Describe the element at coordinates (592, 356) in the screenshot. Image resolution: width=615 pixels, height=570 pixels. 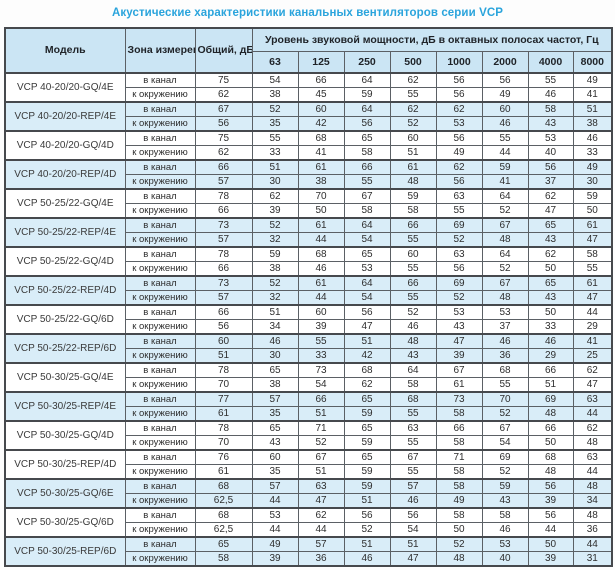
I see `level-cell: 25` at that location.